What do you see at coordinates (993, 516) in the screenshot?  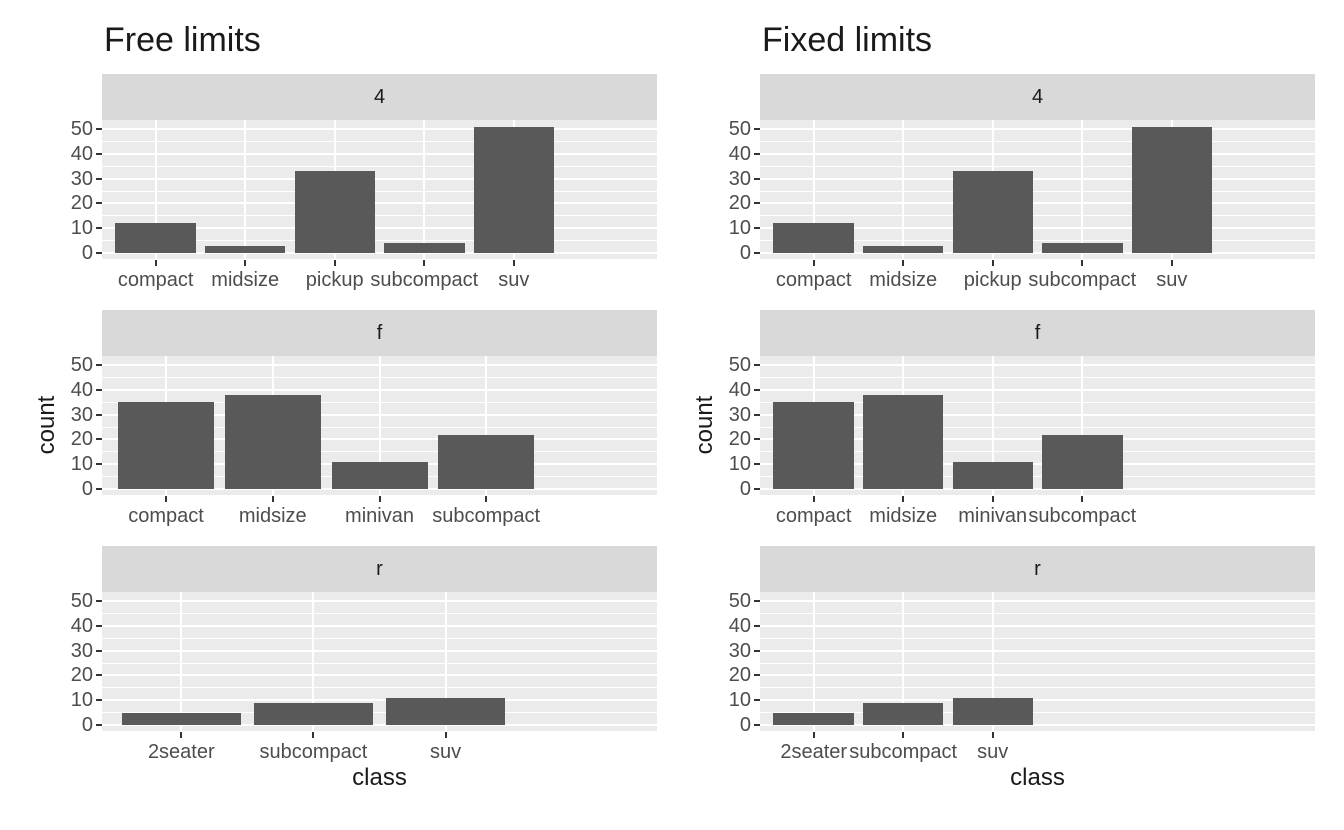 I see `x-tick-label: minivan` at bounding box center [993, 516].